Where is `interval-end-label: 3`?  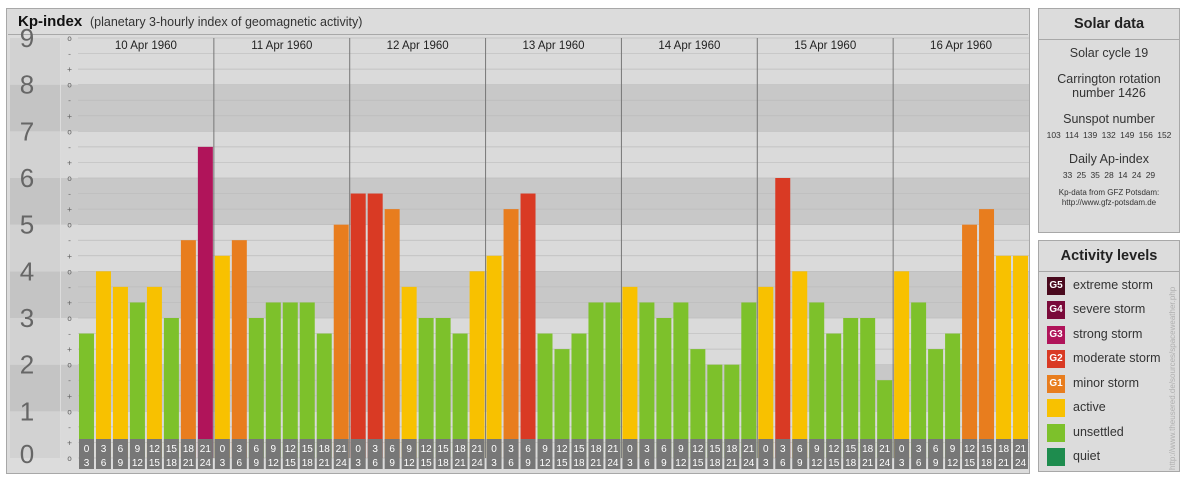 interval-end-label: 3 is located at coordinates (223, 463).